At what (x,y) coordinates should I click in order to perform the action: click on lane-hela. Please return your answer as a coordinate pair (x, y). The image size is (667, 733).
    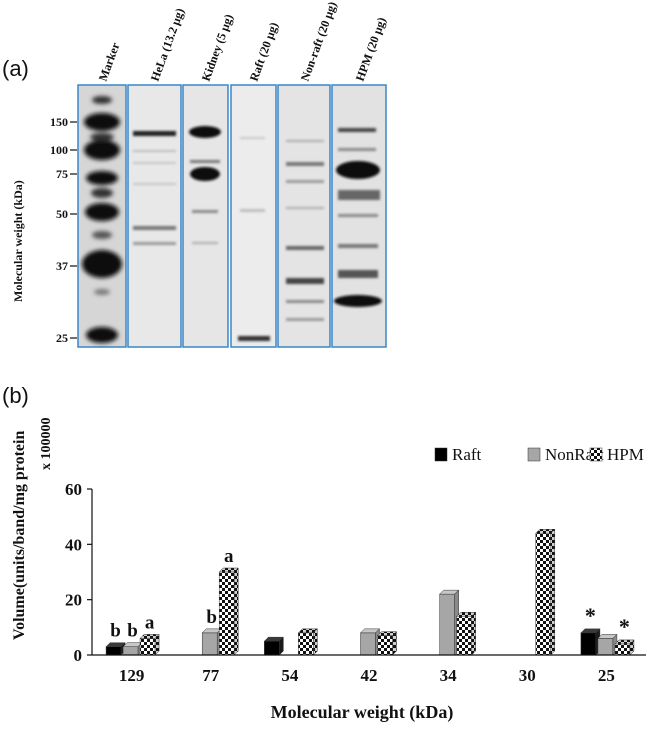
    Looking at the image, I should click on (154, 216).